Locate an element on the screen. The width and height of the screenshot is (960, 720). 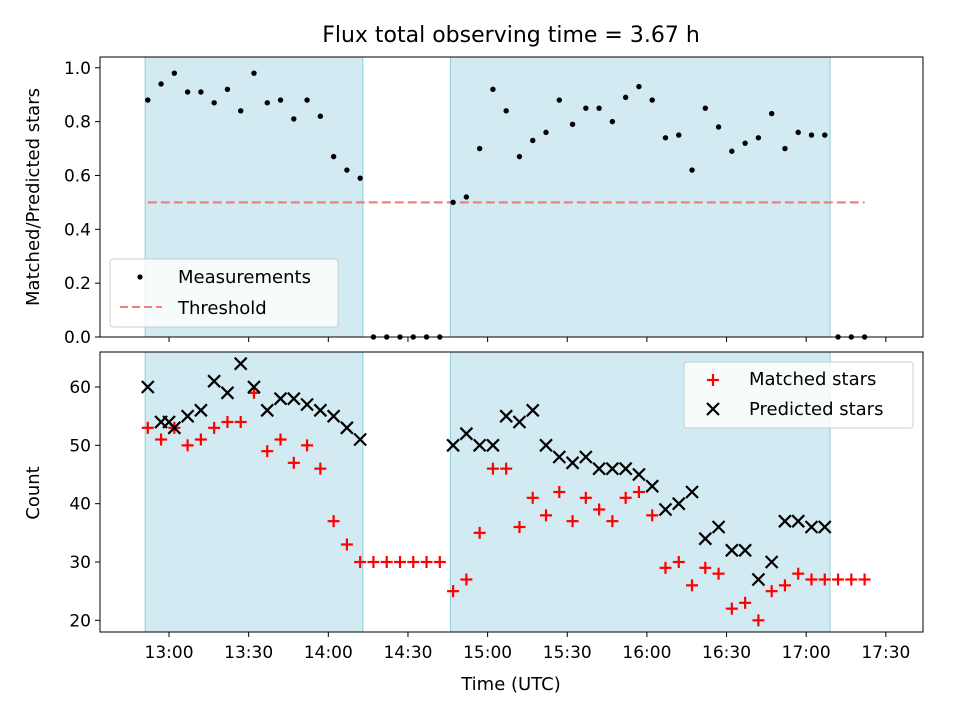
x-tick-label-1: 13:30 is located at coordinates (248, 653).